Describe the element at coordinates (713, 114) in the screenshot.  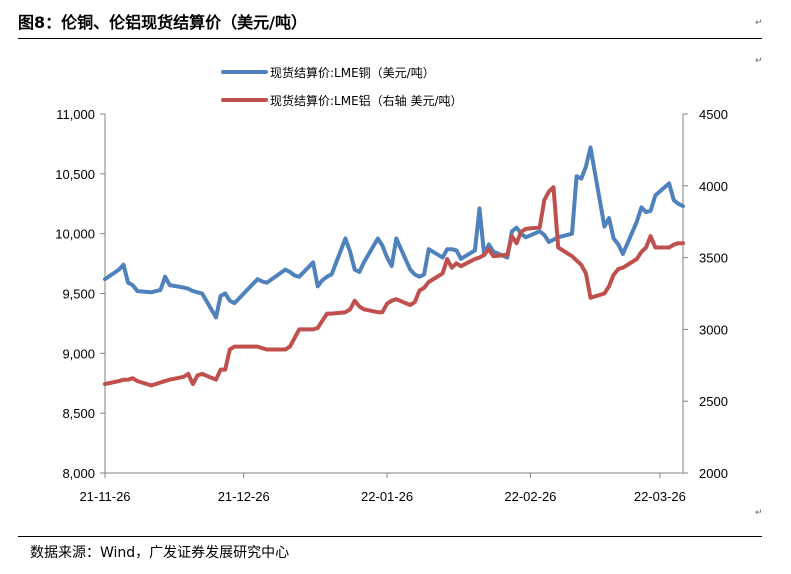
I see `y-right-tick-label: 4500` at that location.